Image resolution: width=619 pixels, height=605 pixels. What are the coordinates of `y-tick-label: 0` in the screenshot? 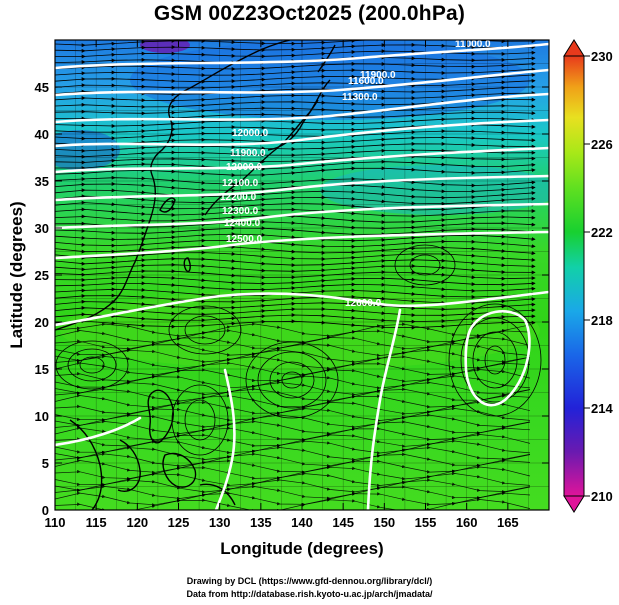 It's located at (45, 510).